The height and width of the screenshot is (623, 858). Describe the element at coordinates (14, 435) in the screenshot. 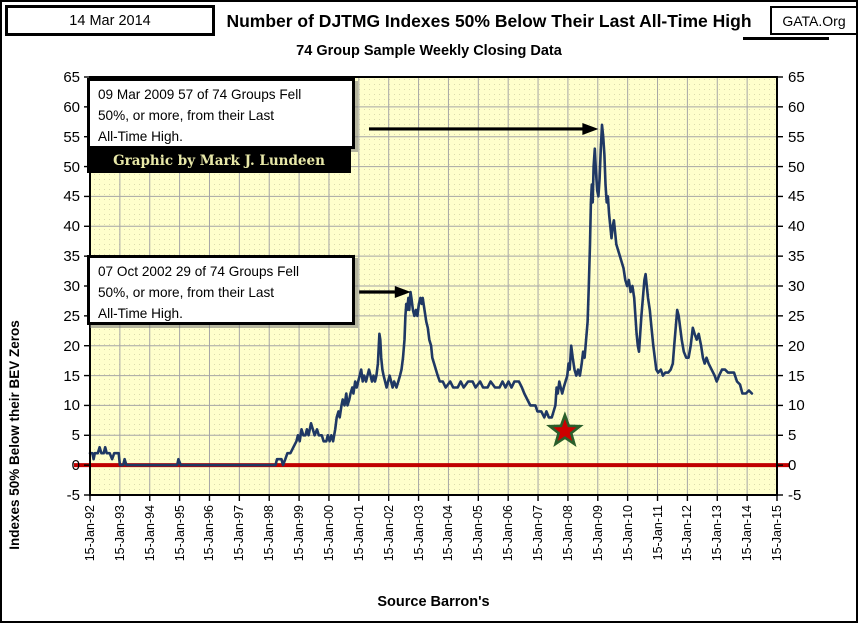

I see `y-axis-title: Indexes 50% Below their BEV Zeros` at that location.